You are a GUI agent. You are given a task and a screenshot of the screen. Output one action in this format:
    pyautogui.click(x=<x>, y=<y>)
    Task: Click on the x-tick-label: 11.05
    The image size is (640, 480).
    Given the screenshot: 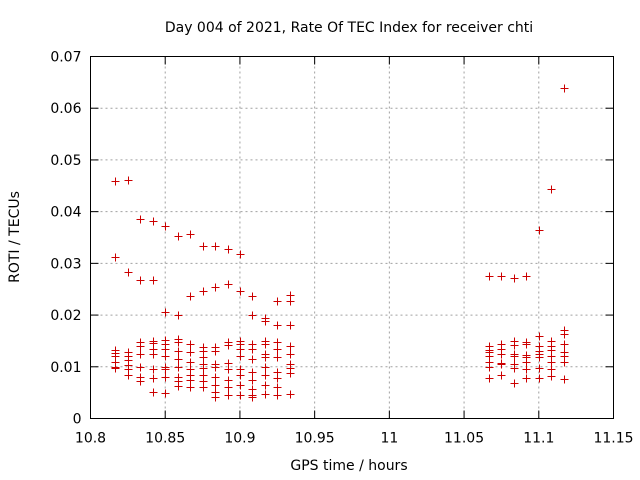 What is the action you would take?
    pyautogui.click(x=464, y=439)
    